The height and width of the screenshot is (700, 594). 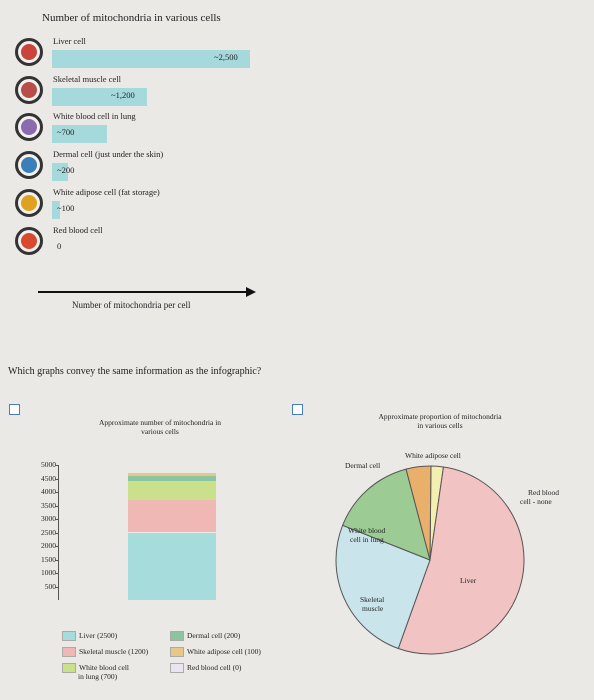 What do you see at coordinates (14, 409) in the screenshot?
I see `option-1-checkbox` at bounding box center [14, 409].